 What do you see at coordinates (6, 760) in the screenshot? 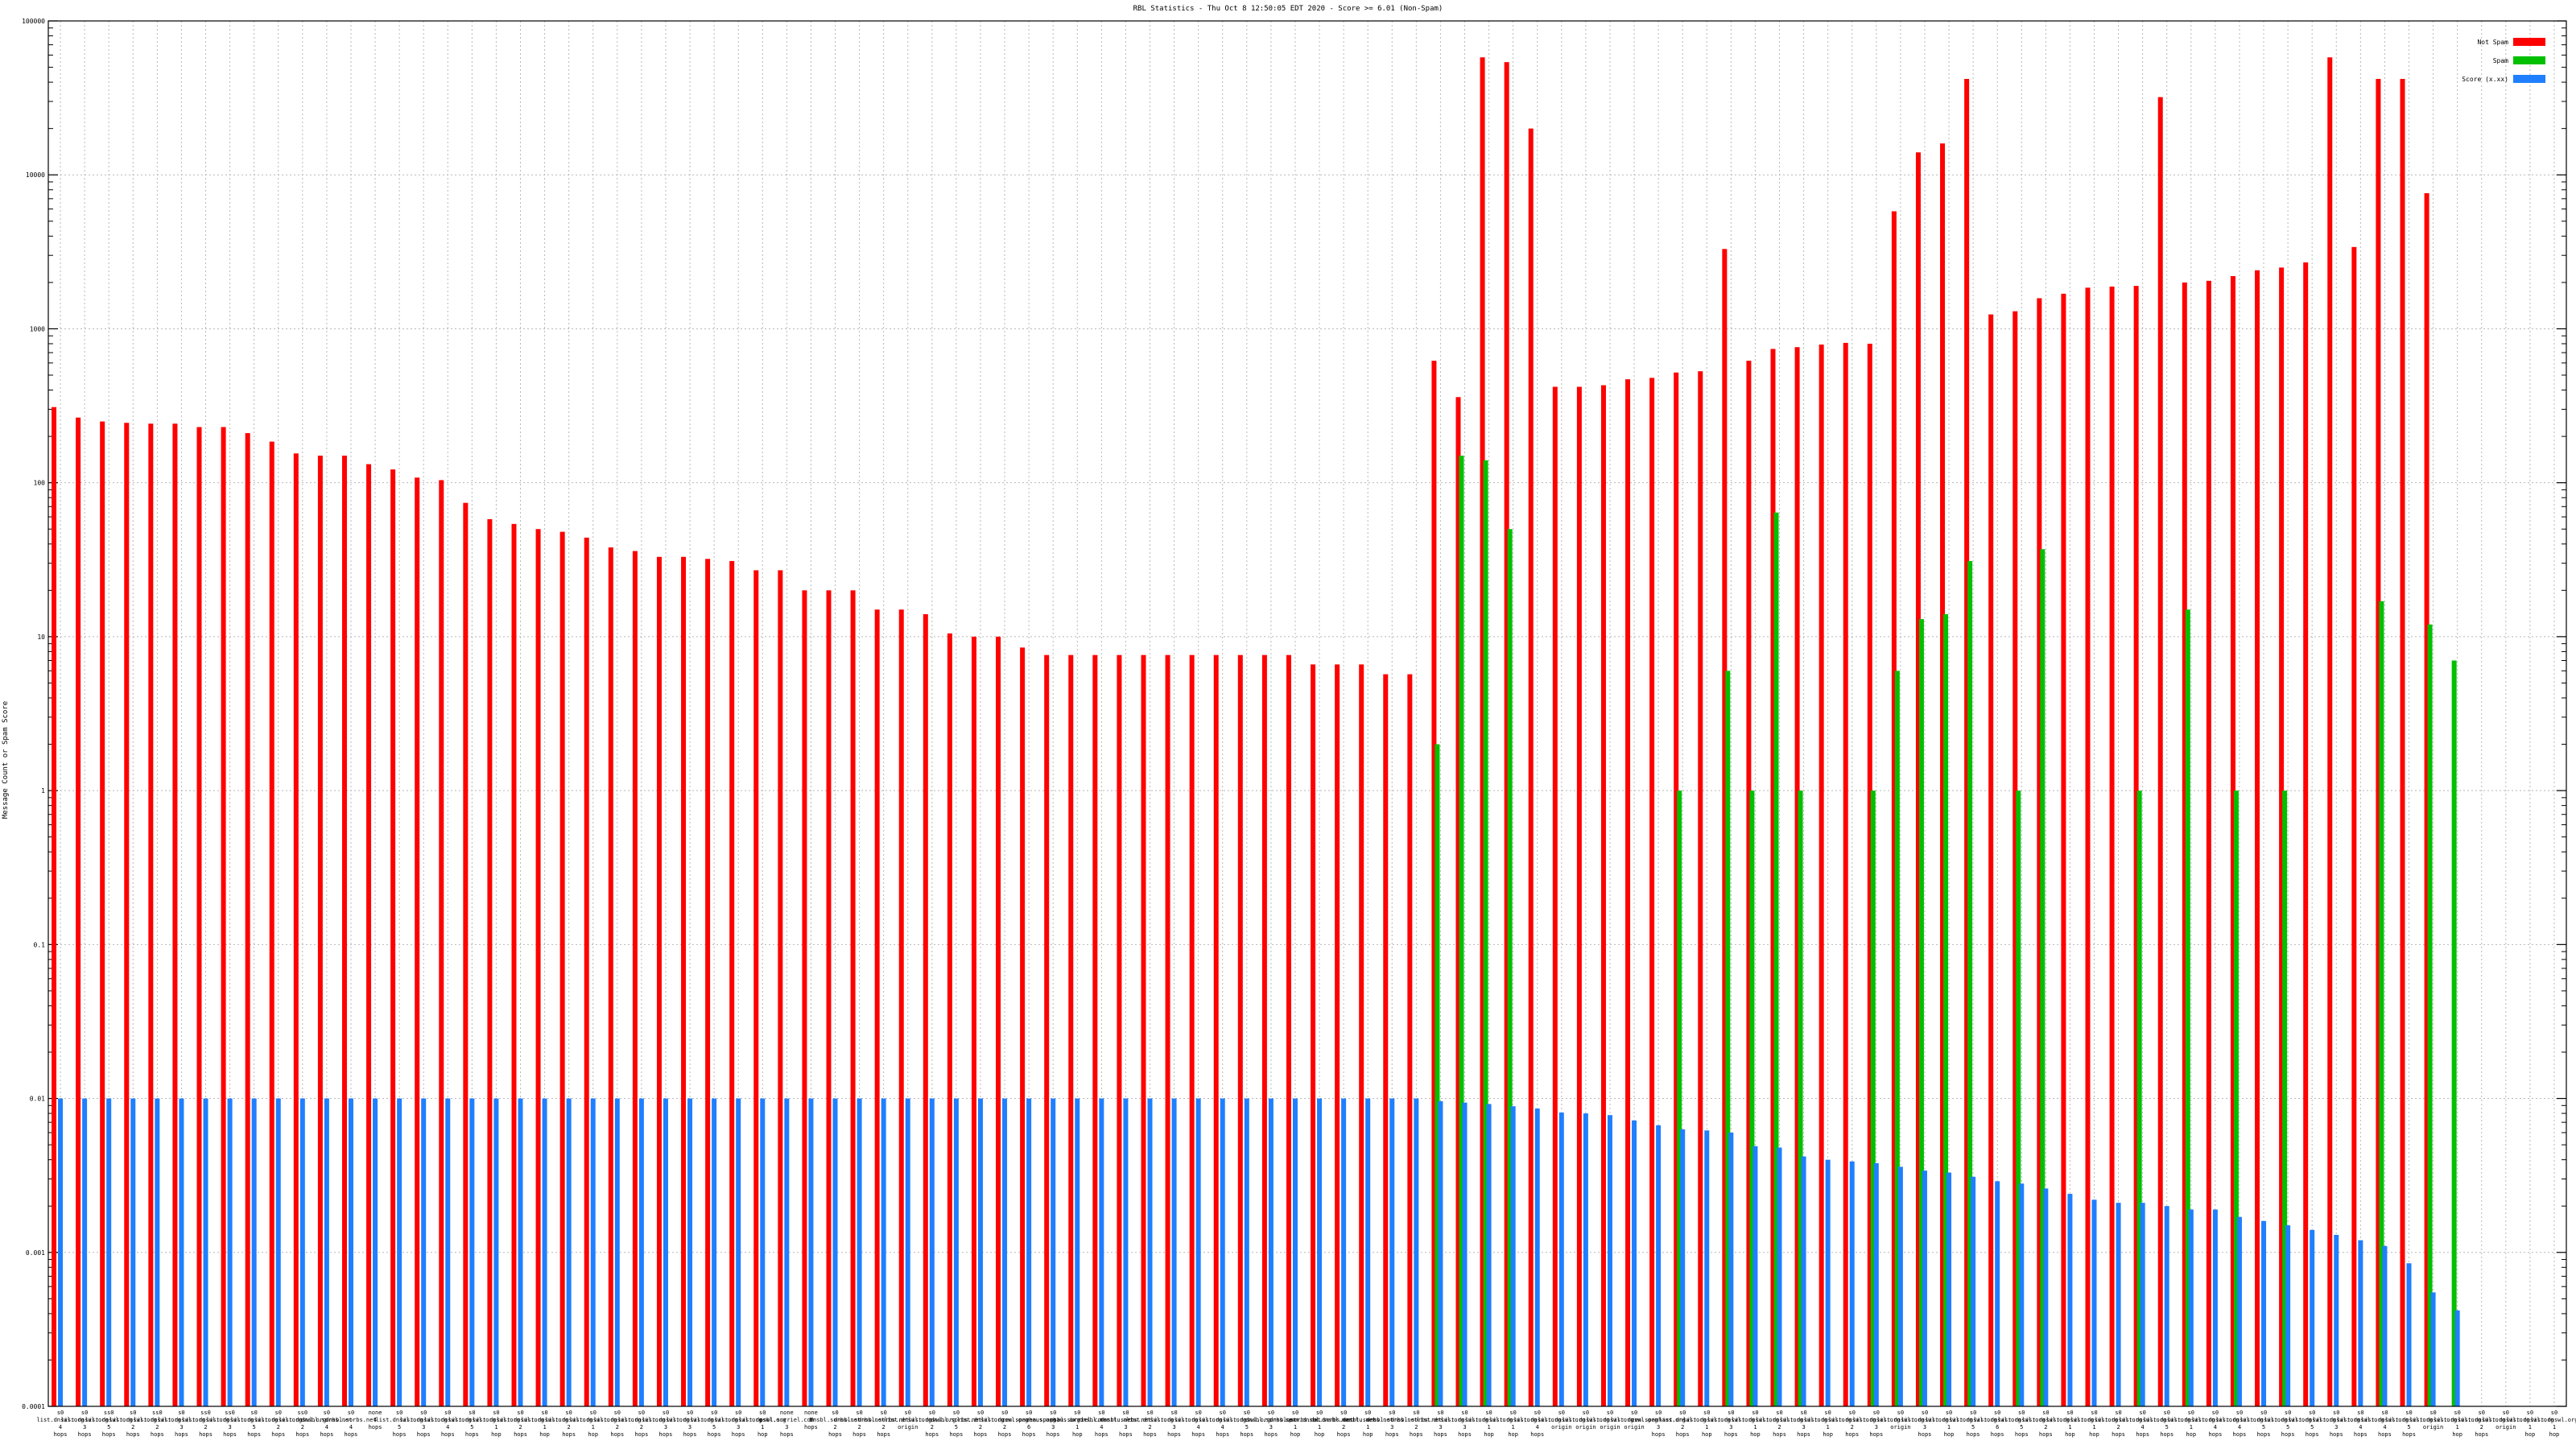
I see `y-axis-label: Message Count or Spam Score` at bounding box center [6, 760].